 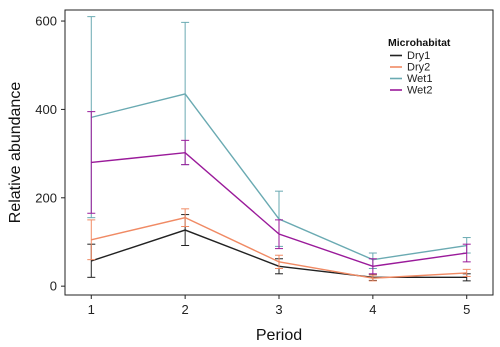 I want to click on x-tick-label: 1, so click(x=91, y=309).